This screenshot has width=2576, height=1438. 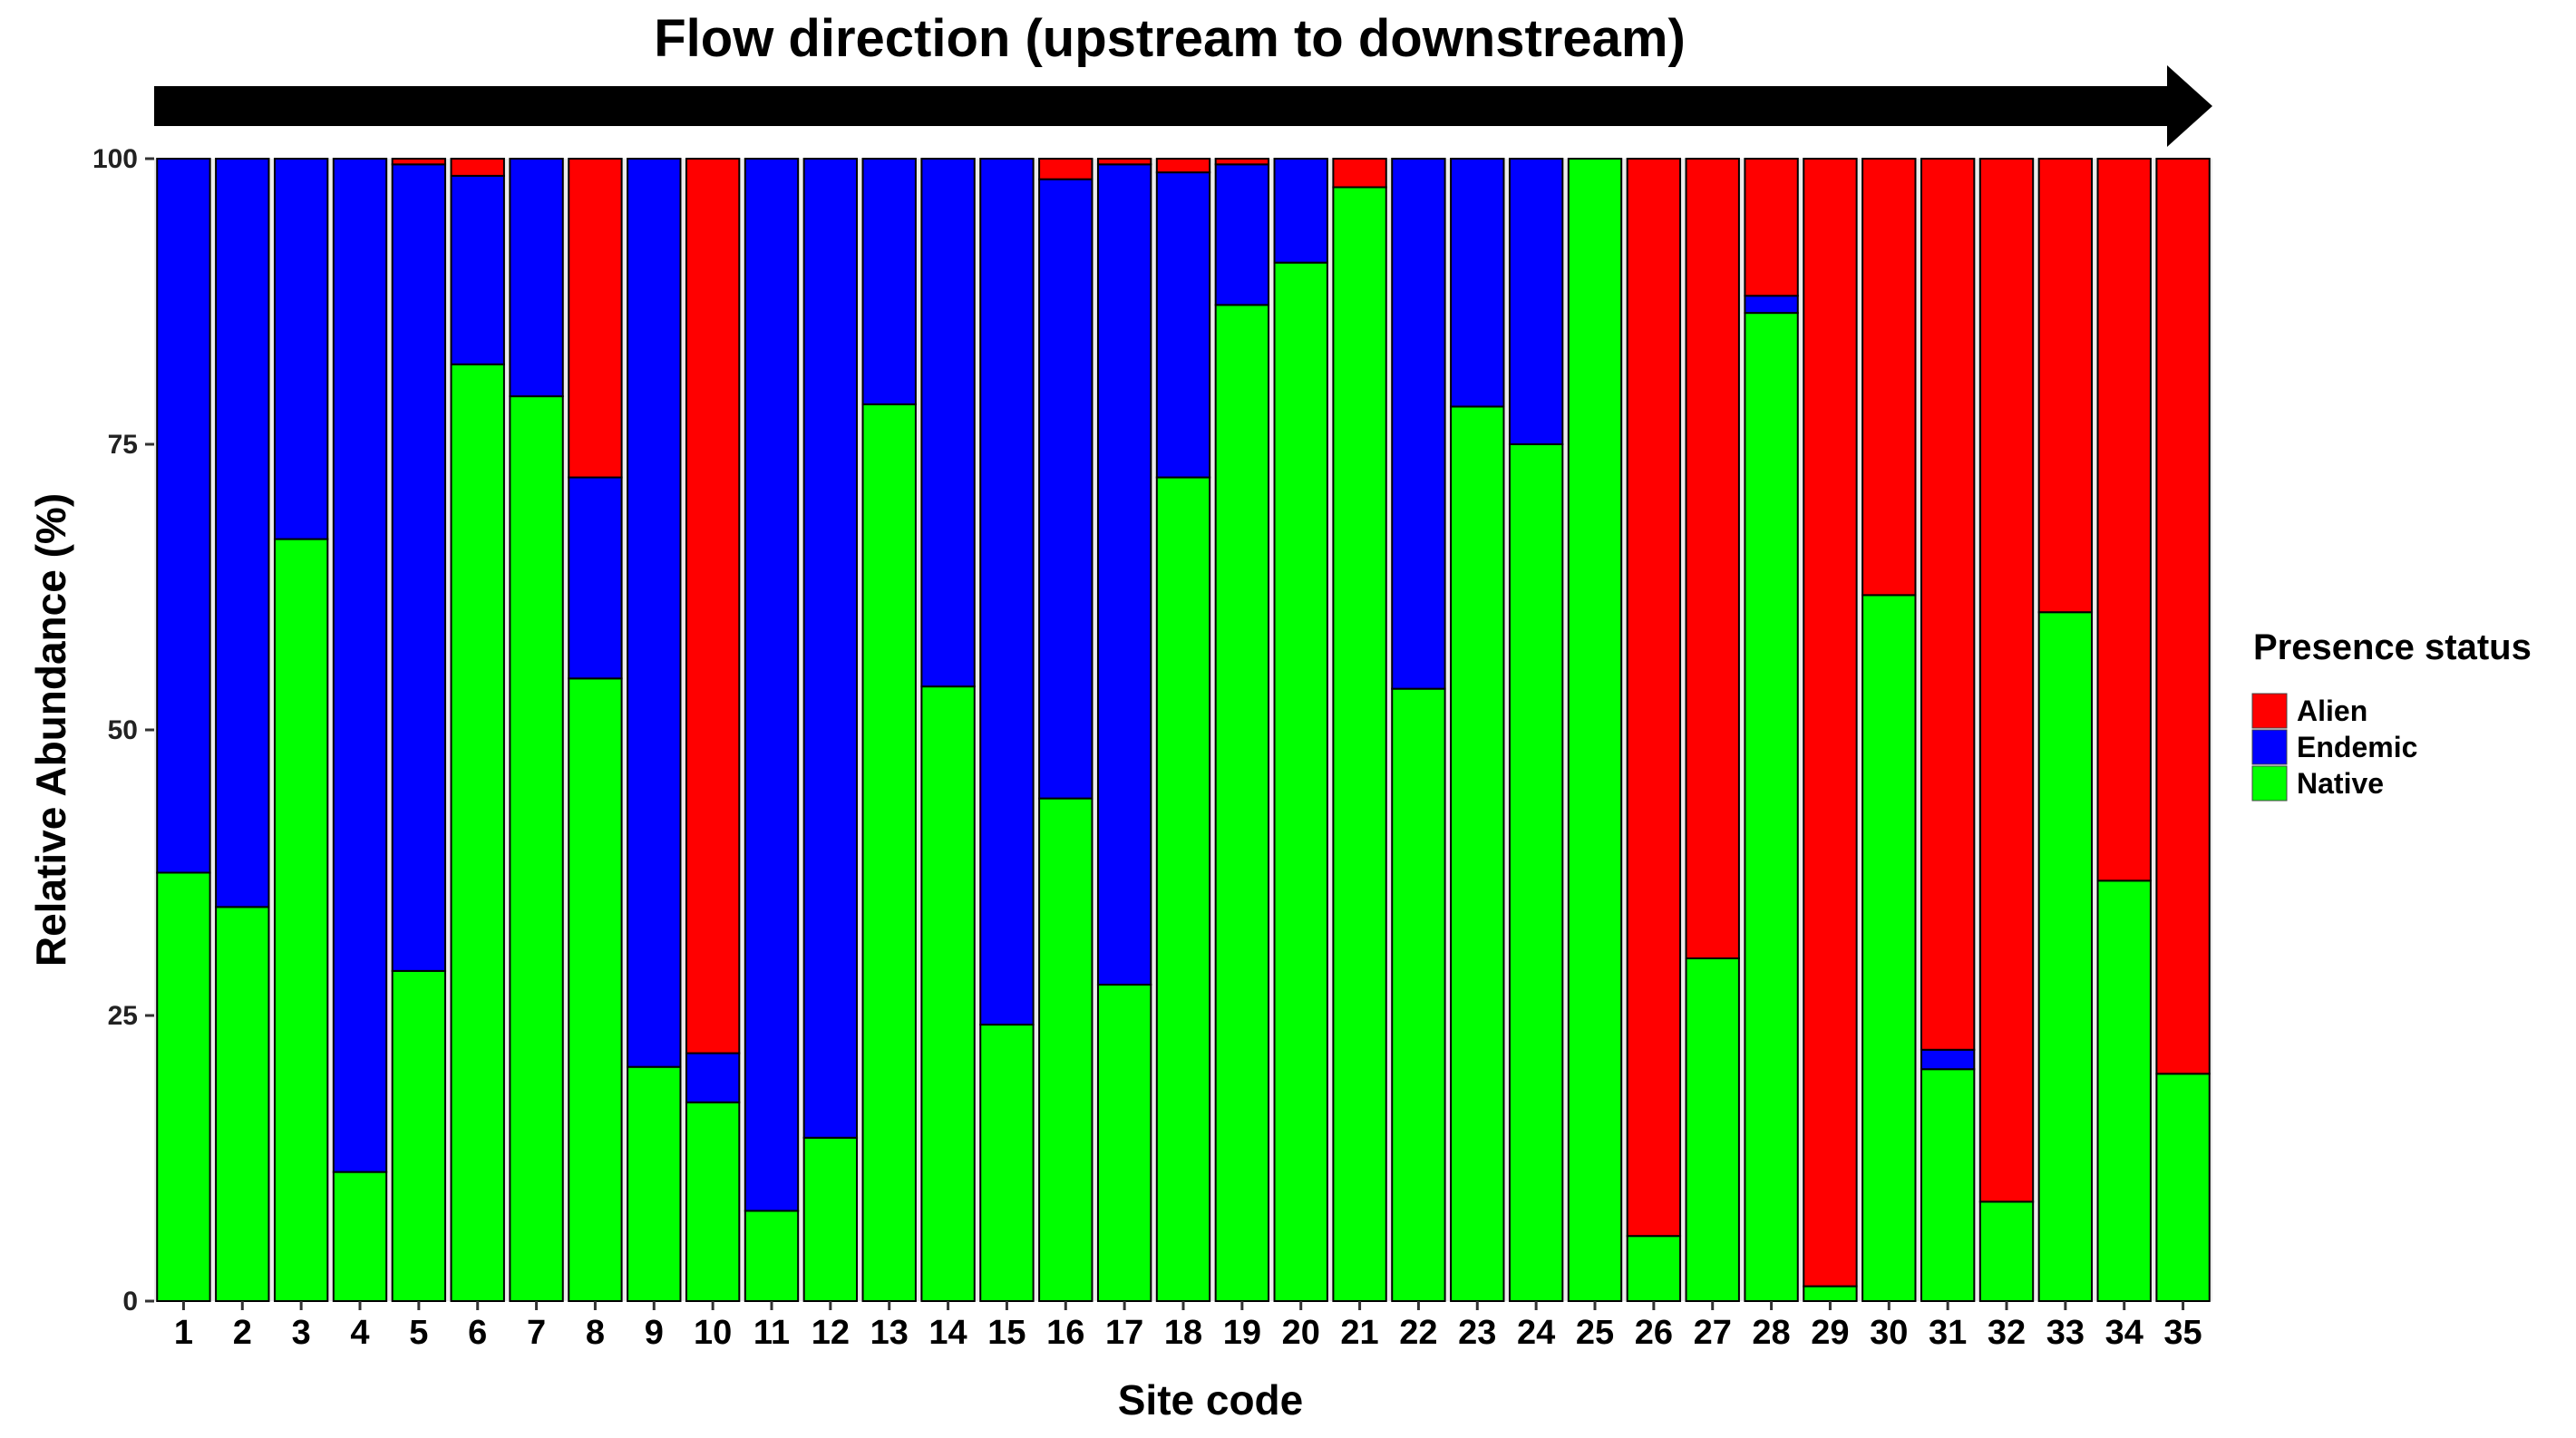 What do you see at coordinates (1595, 1333) in the screenshot?
I see `x-tick-label-site-25: 25` at bounding box center [1595, 1333].